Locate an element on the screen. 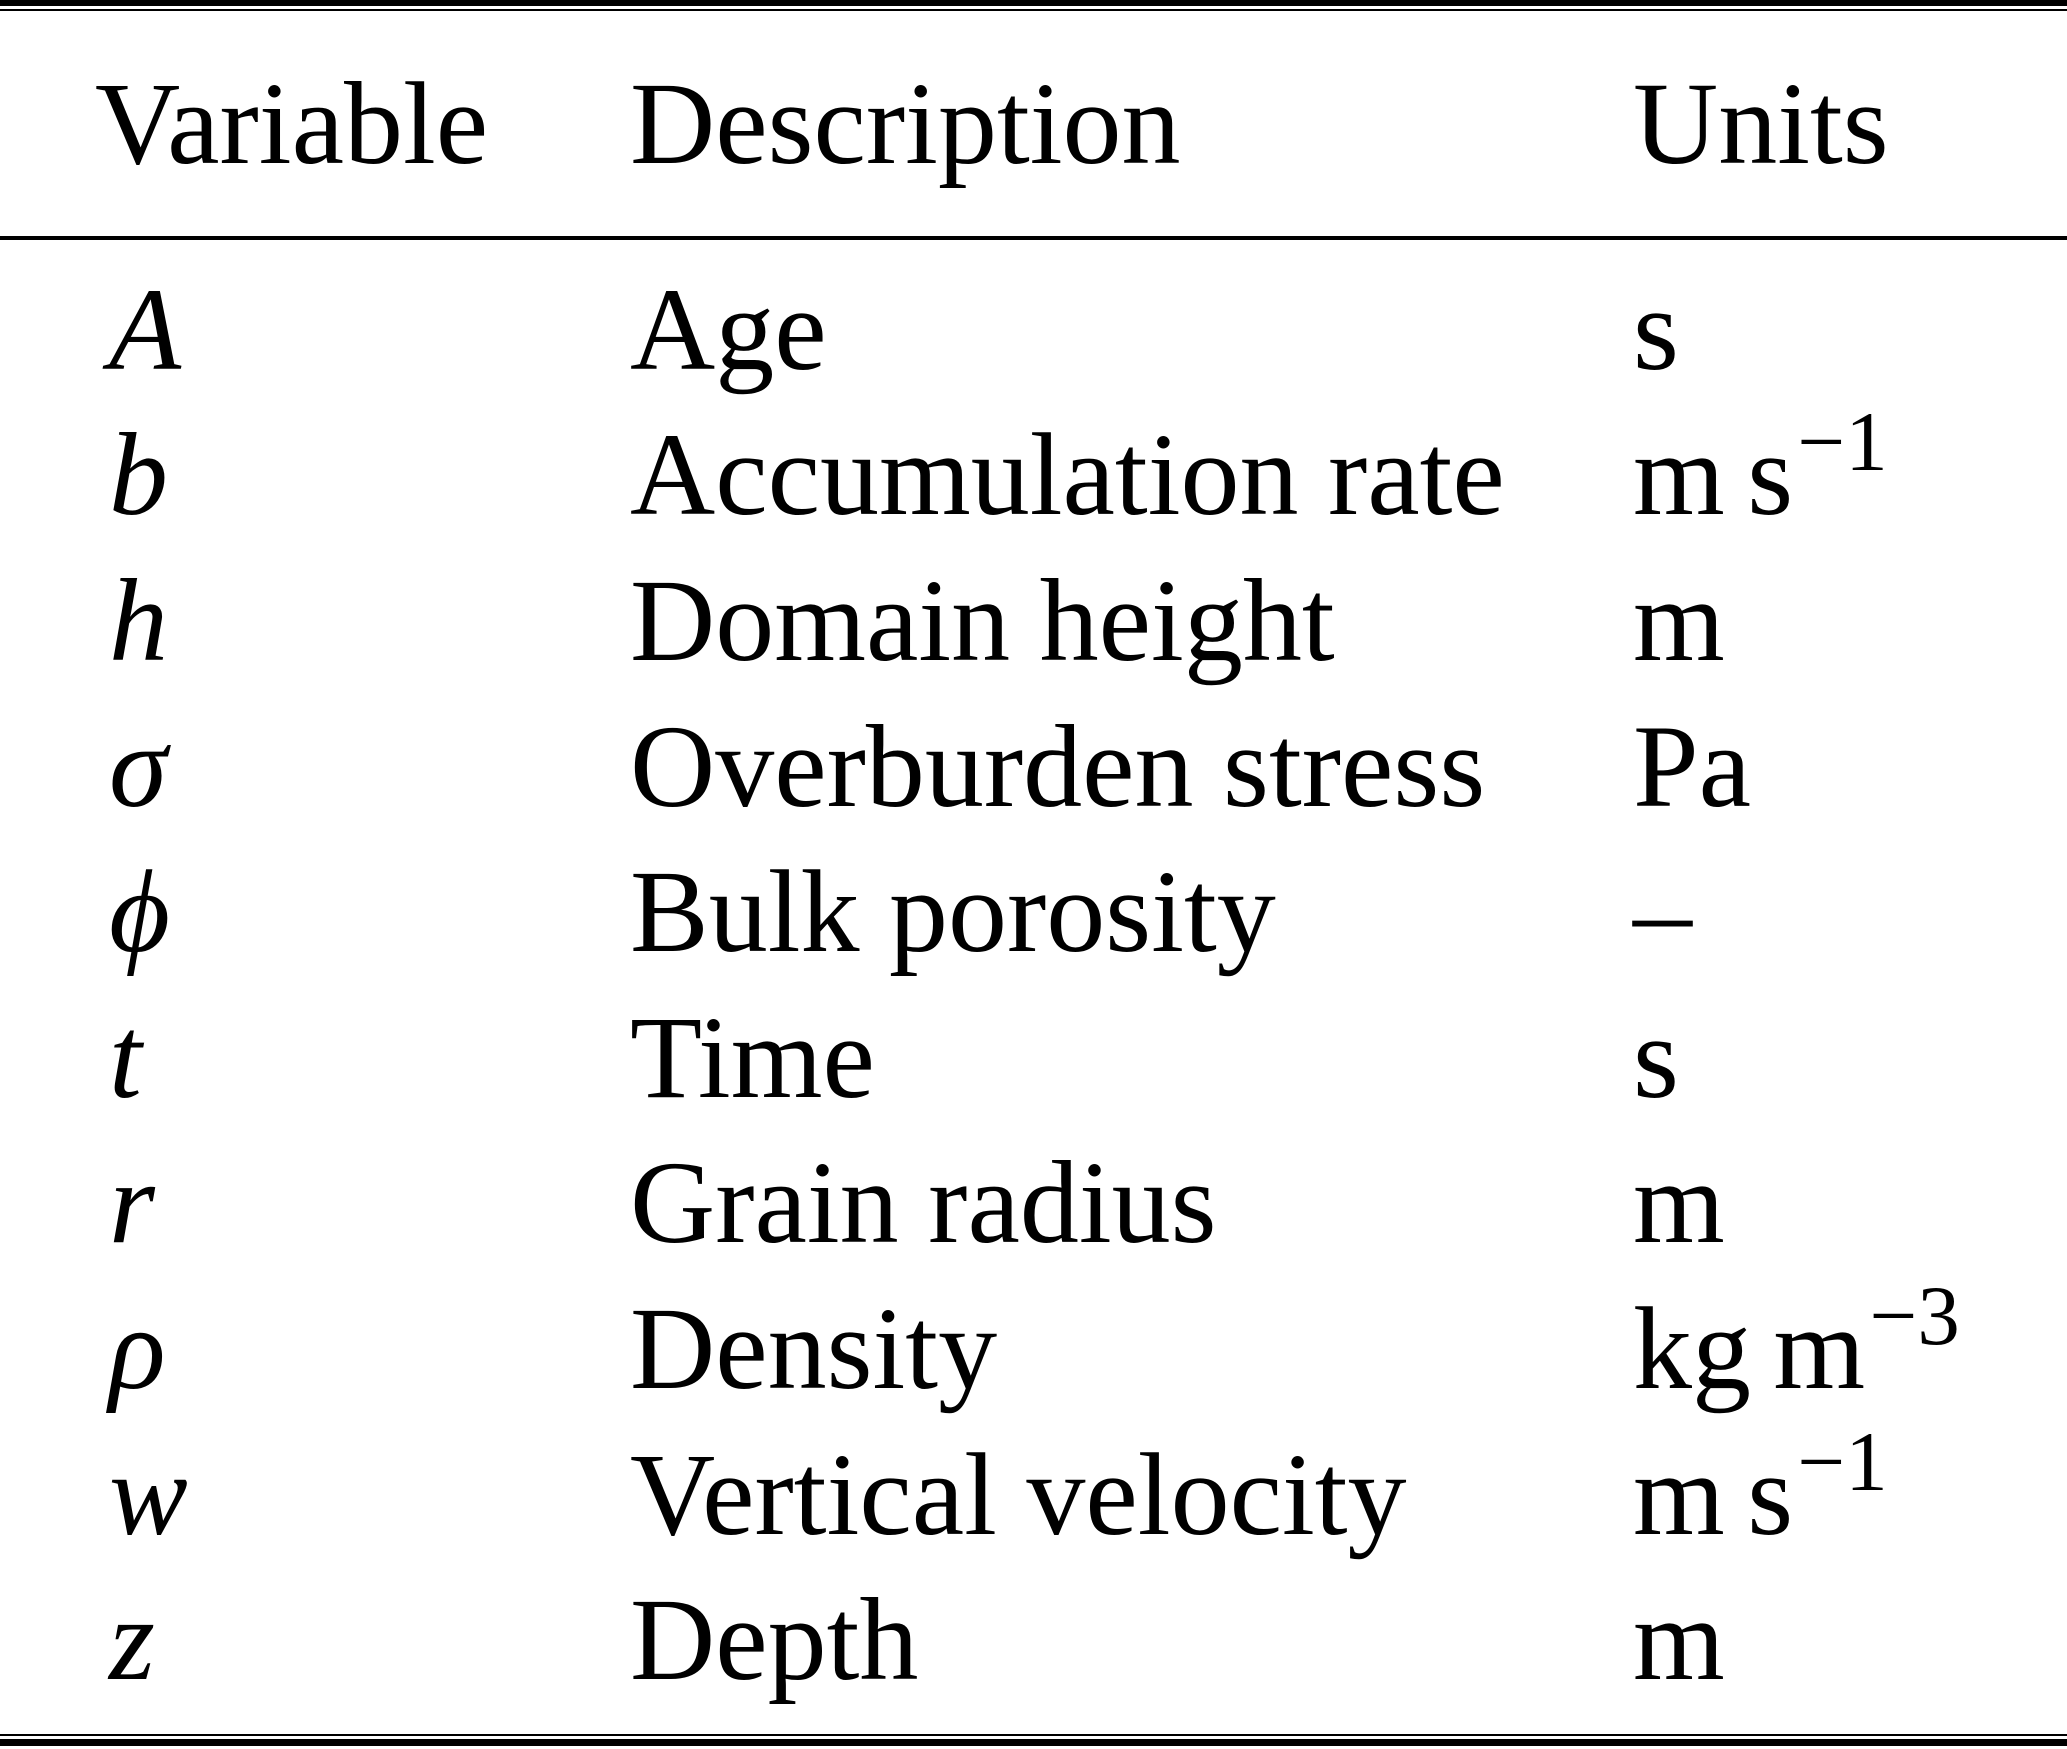 This screenshot has height=1749, width=2067. variable-symbol: σ is located at coordinates (138, 766).